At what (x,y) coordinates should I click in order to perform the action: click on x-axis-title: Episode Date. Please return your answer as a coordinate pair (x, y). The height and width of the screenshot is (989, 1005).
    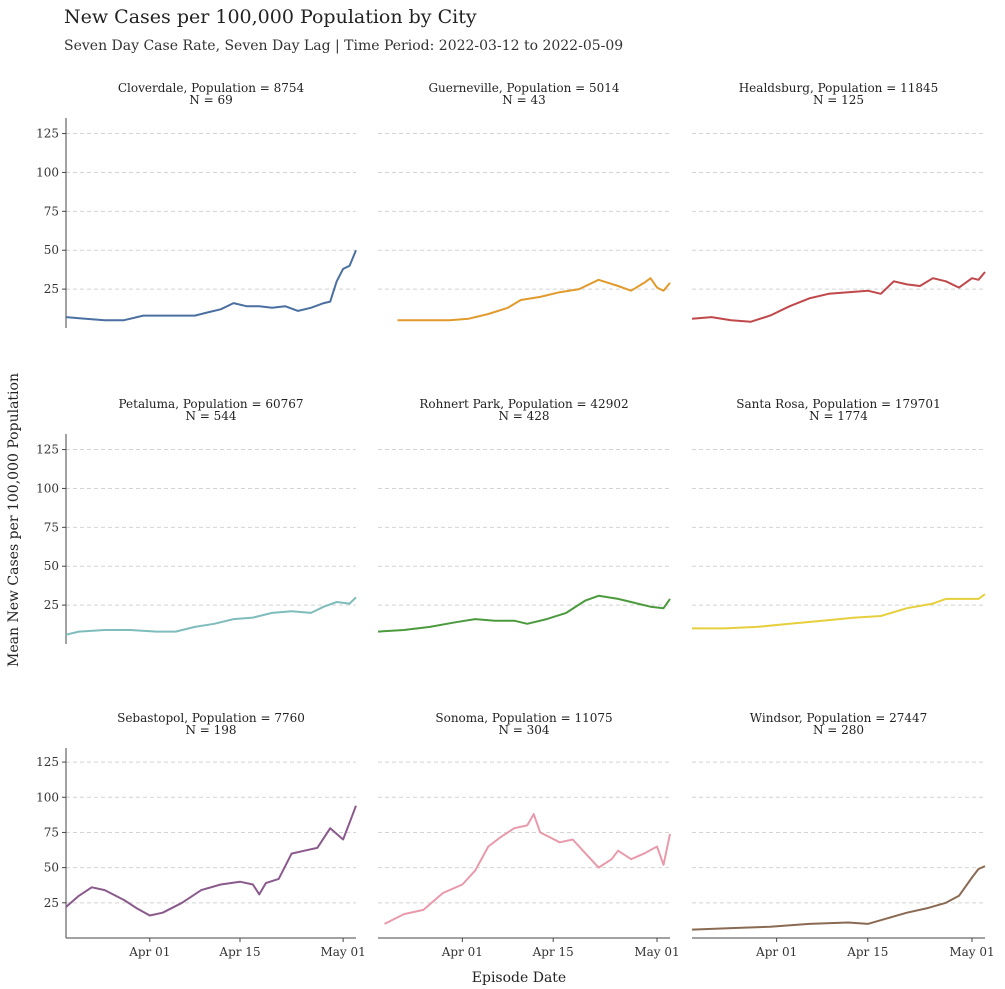
    Looking at the image, I should click on (519, 978).